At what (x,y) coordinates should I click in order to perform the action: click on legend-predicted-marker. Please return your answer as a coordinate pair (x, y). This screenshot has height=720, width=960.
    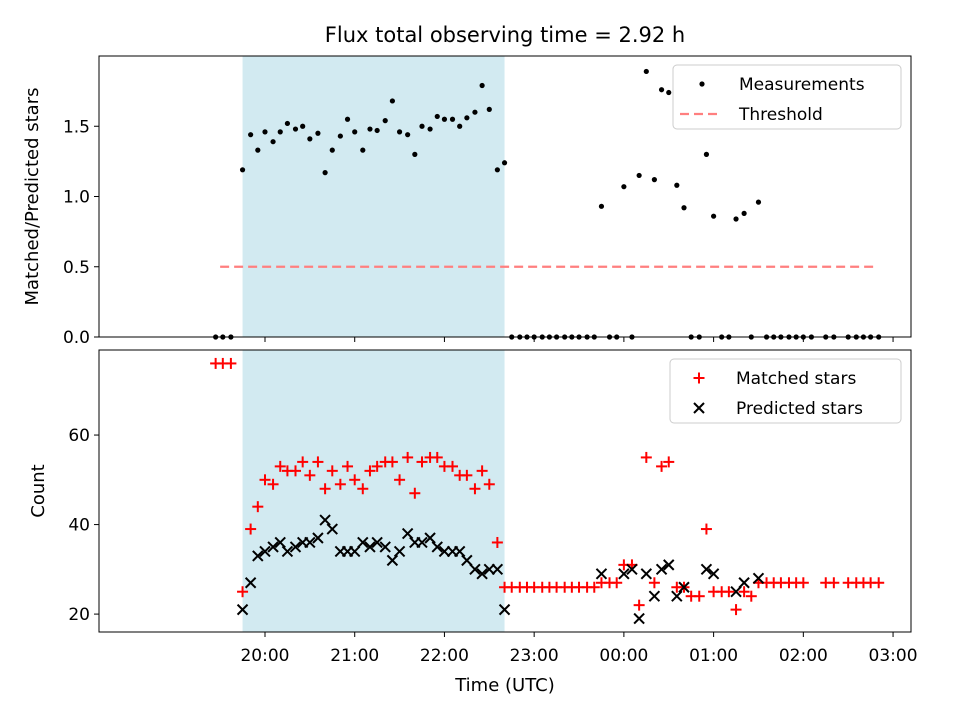
    Looking at the image, I should click on (699, 408).